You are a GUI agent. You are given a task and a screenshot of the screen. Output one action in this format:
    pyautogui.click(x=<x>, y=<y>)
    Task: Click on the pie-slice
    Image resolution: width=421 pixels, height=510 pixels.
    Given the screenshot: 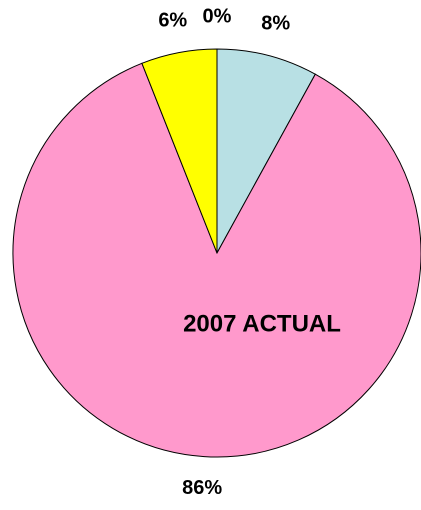 What is the action you would take?
    pyautogui.click(x=266, y=151)
    